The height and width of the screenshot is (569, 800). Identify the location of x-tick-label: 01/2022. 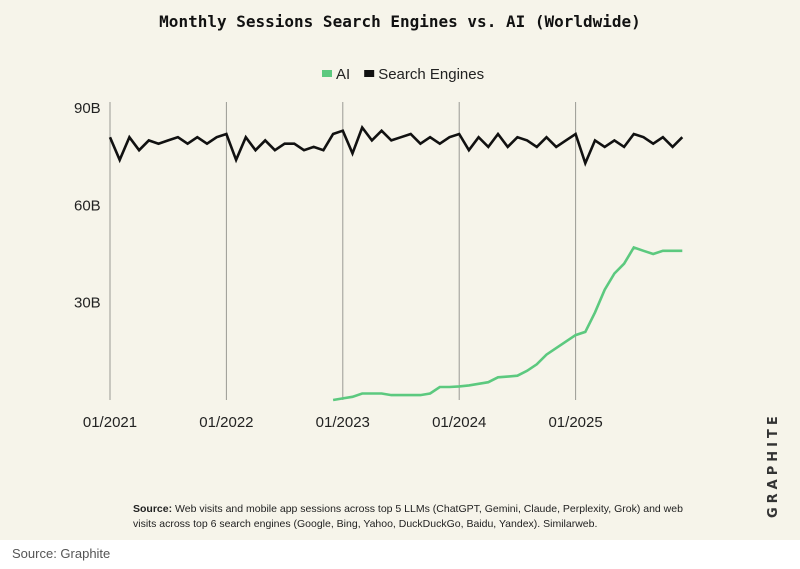
(226, 422).